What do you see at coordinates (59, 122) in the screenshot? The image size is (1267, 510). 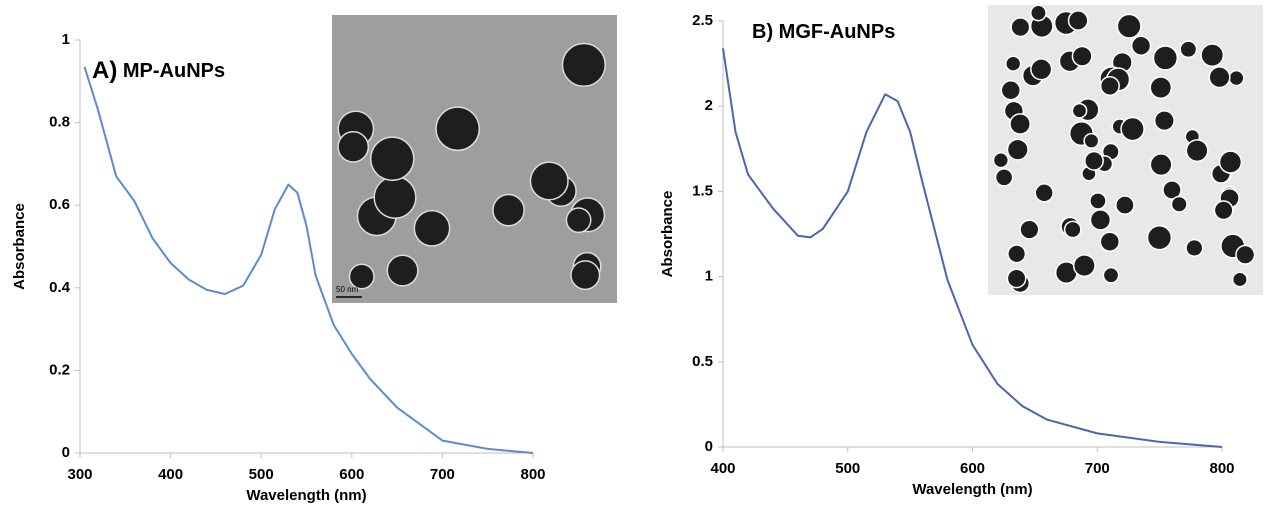 I see `y-tick-label: 0.8` at bounding box center [59, 122].